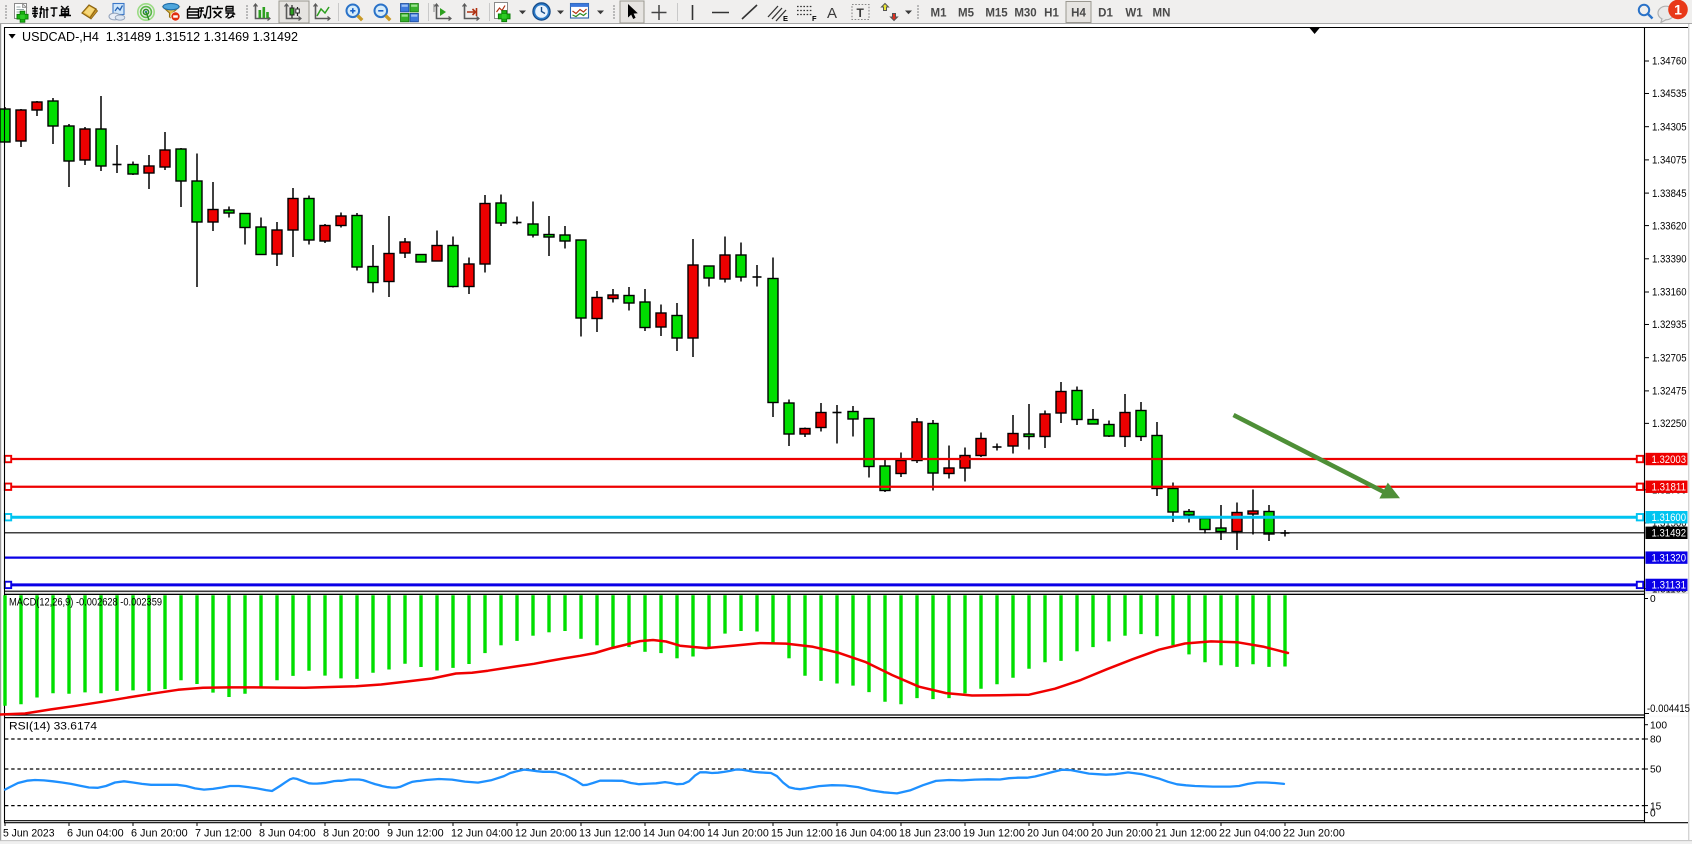 This screenshot has height=844, width=1692. What do you see at coordinates (1134, 14) in the screenshot?
I see `svg-text: W1` at bounding box center [1134, 14].